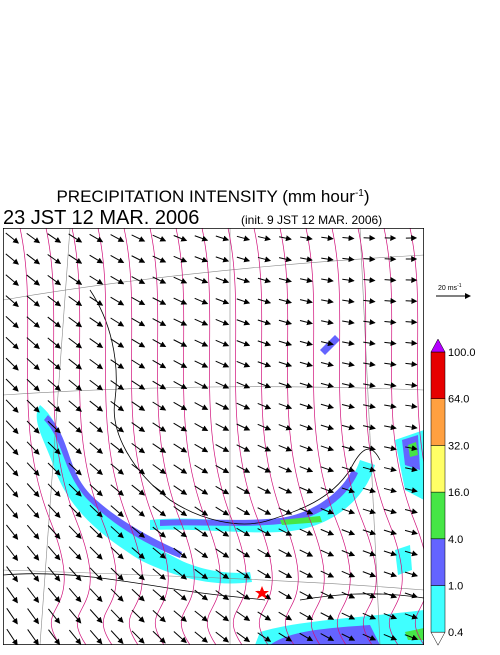 Image resolution: width=500 pixels, height=655 pixels. What do you see at coordinates (367, 196) in the screenshot?
I see `title-suffix: )` at bounding box center [367, 196].